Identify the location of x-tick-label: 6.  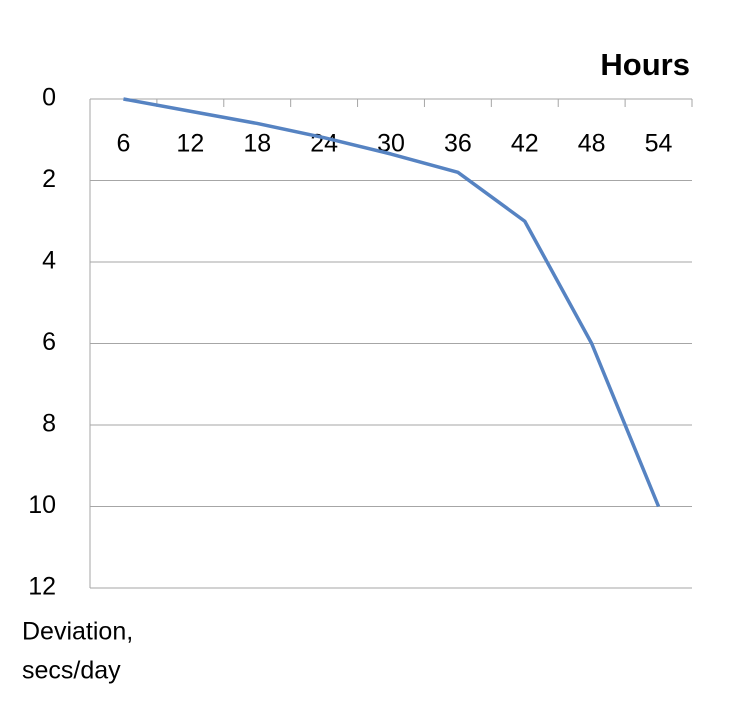
(123, 144).